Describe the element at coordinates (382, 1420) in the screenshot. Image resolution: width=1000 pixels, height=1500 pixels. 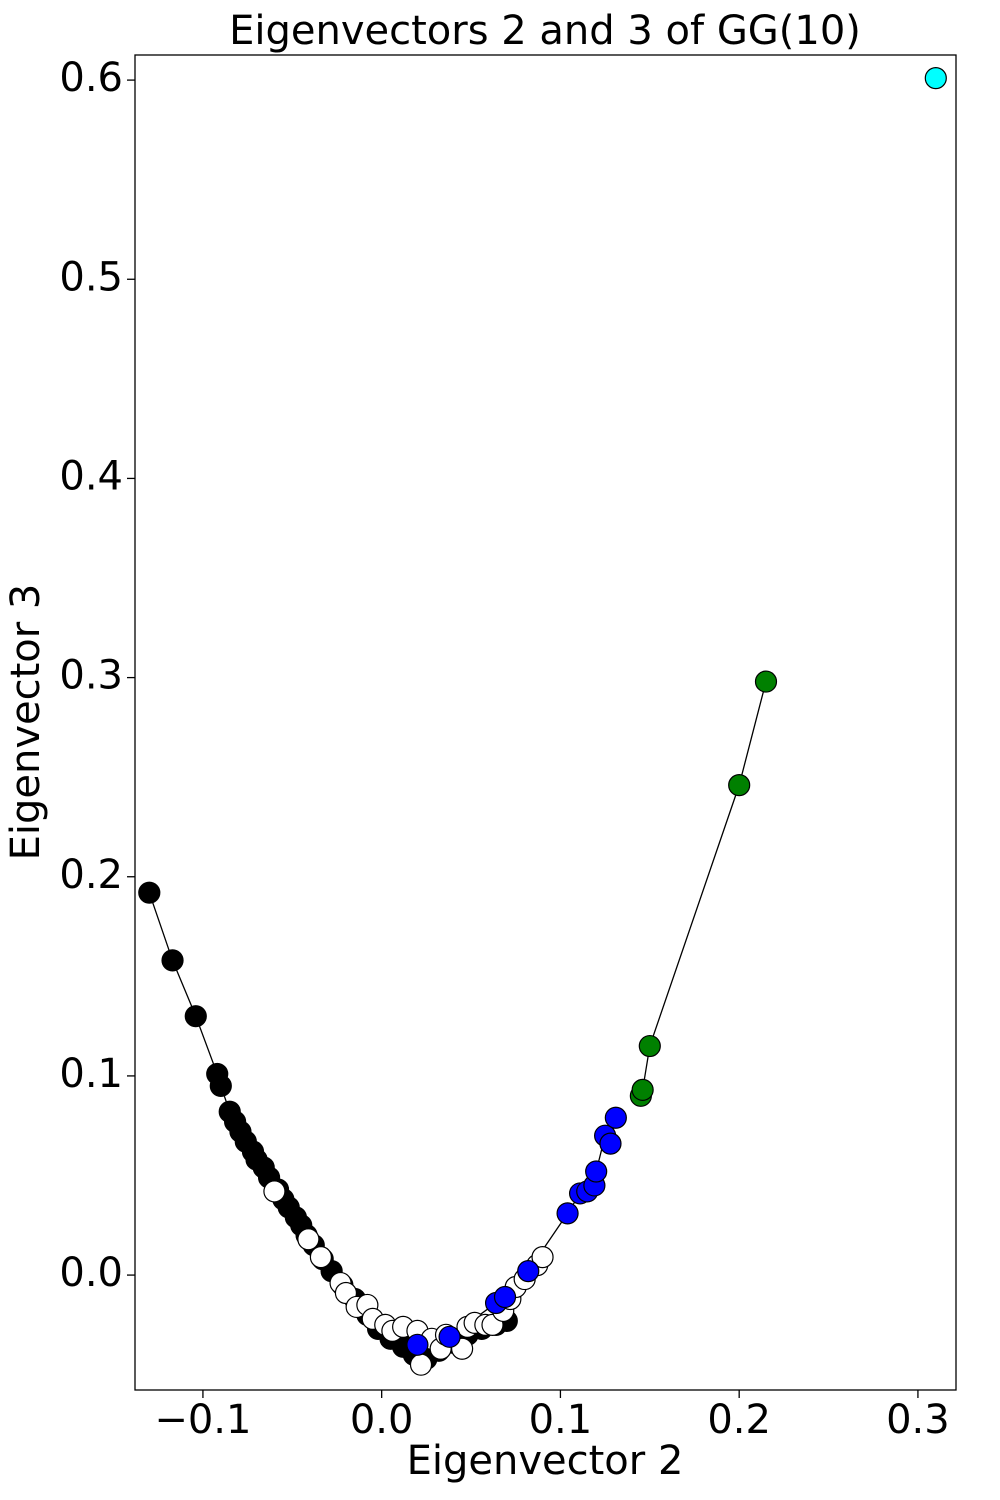
I see `x-tick-label: 0.0` at that location.